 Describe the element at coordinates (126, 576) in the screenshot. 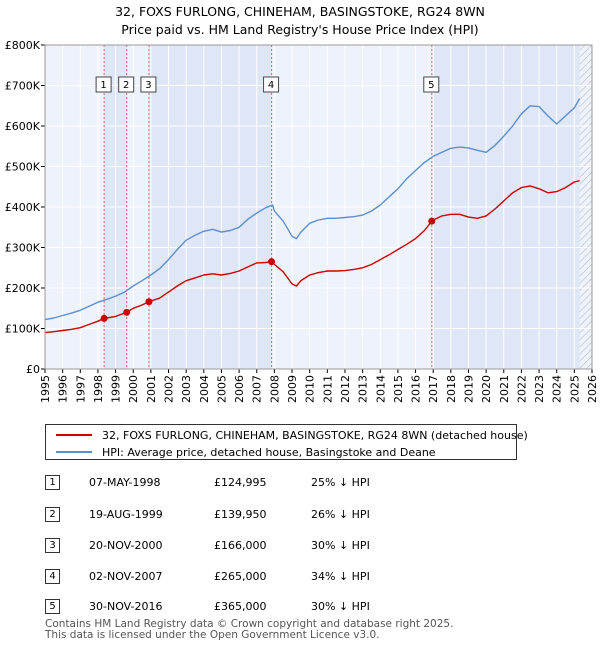

I see `sale-date: 02-NOV-2007` at that location.